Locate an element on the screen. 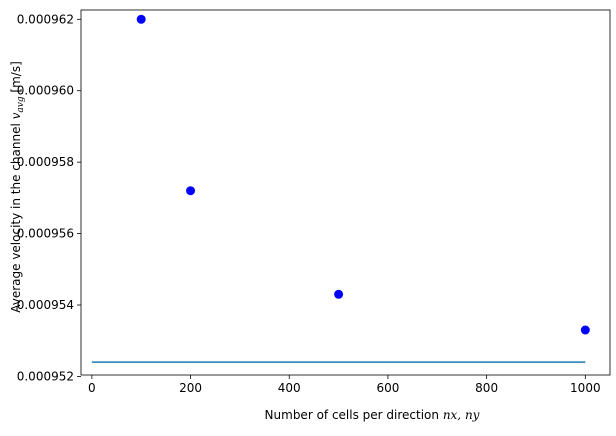 The image size is (616, 436). x-axis-label: Number of cells per direction nx, ny is located at coordinates (372, 415).